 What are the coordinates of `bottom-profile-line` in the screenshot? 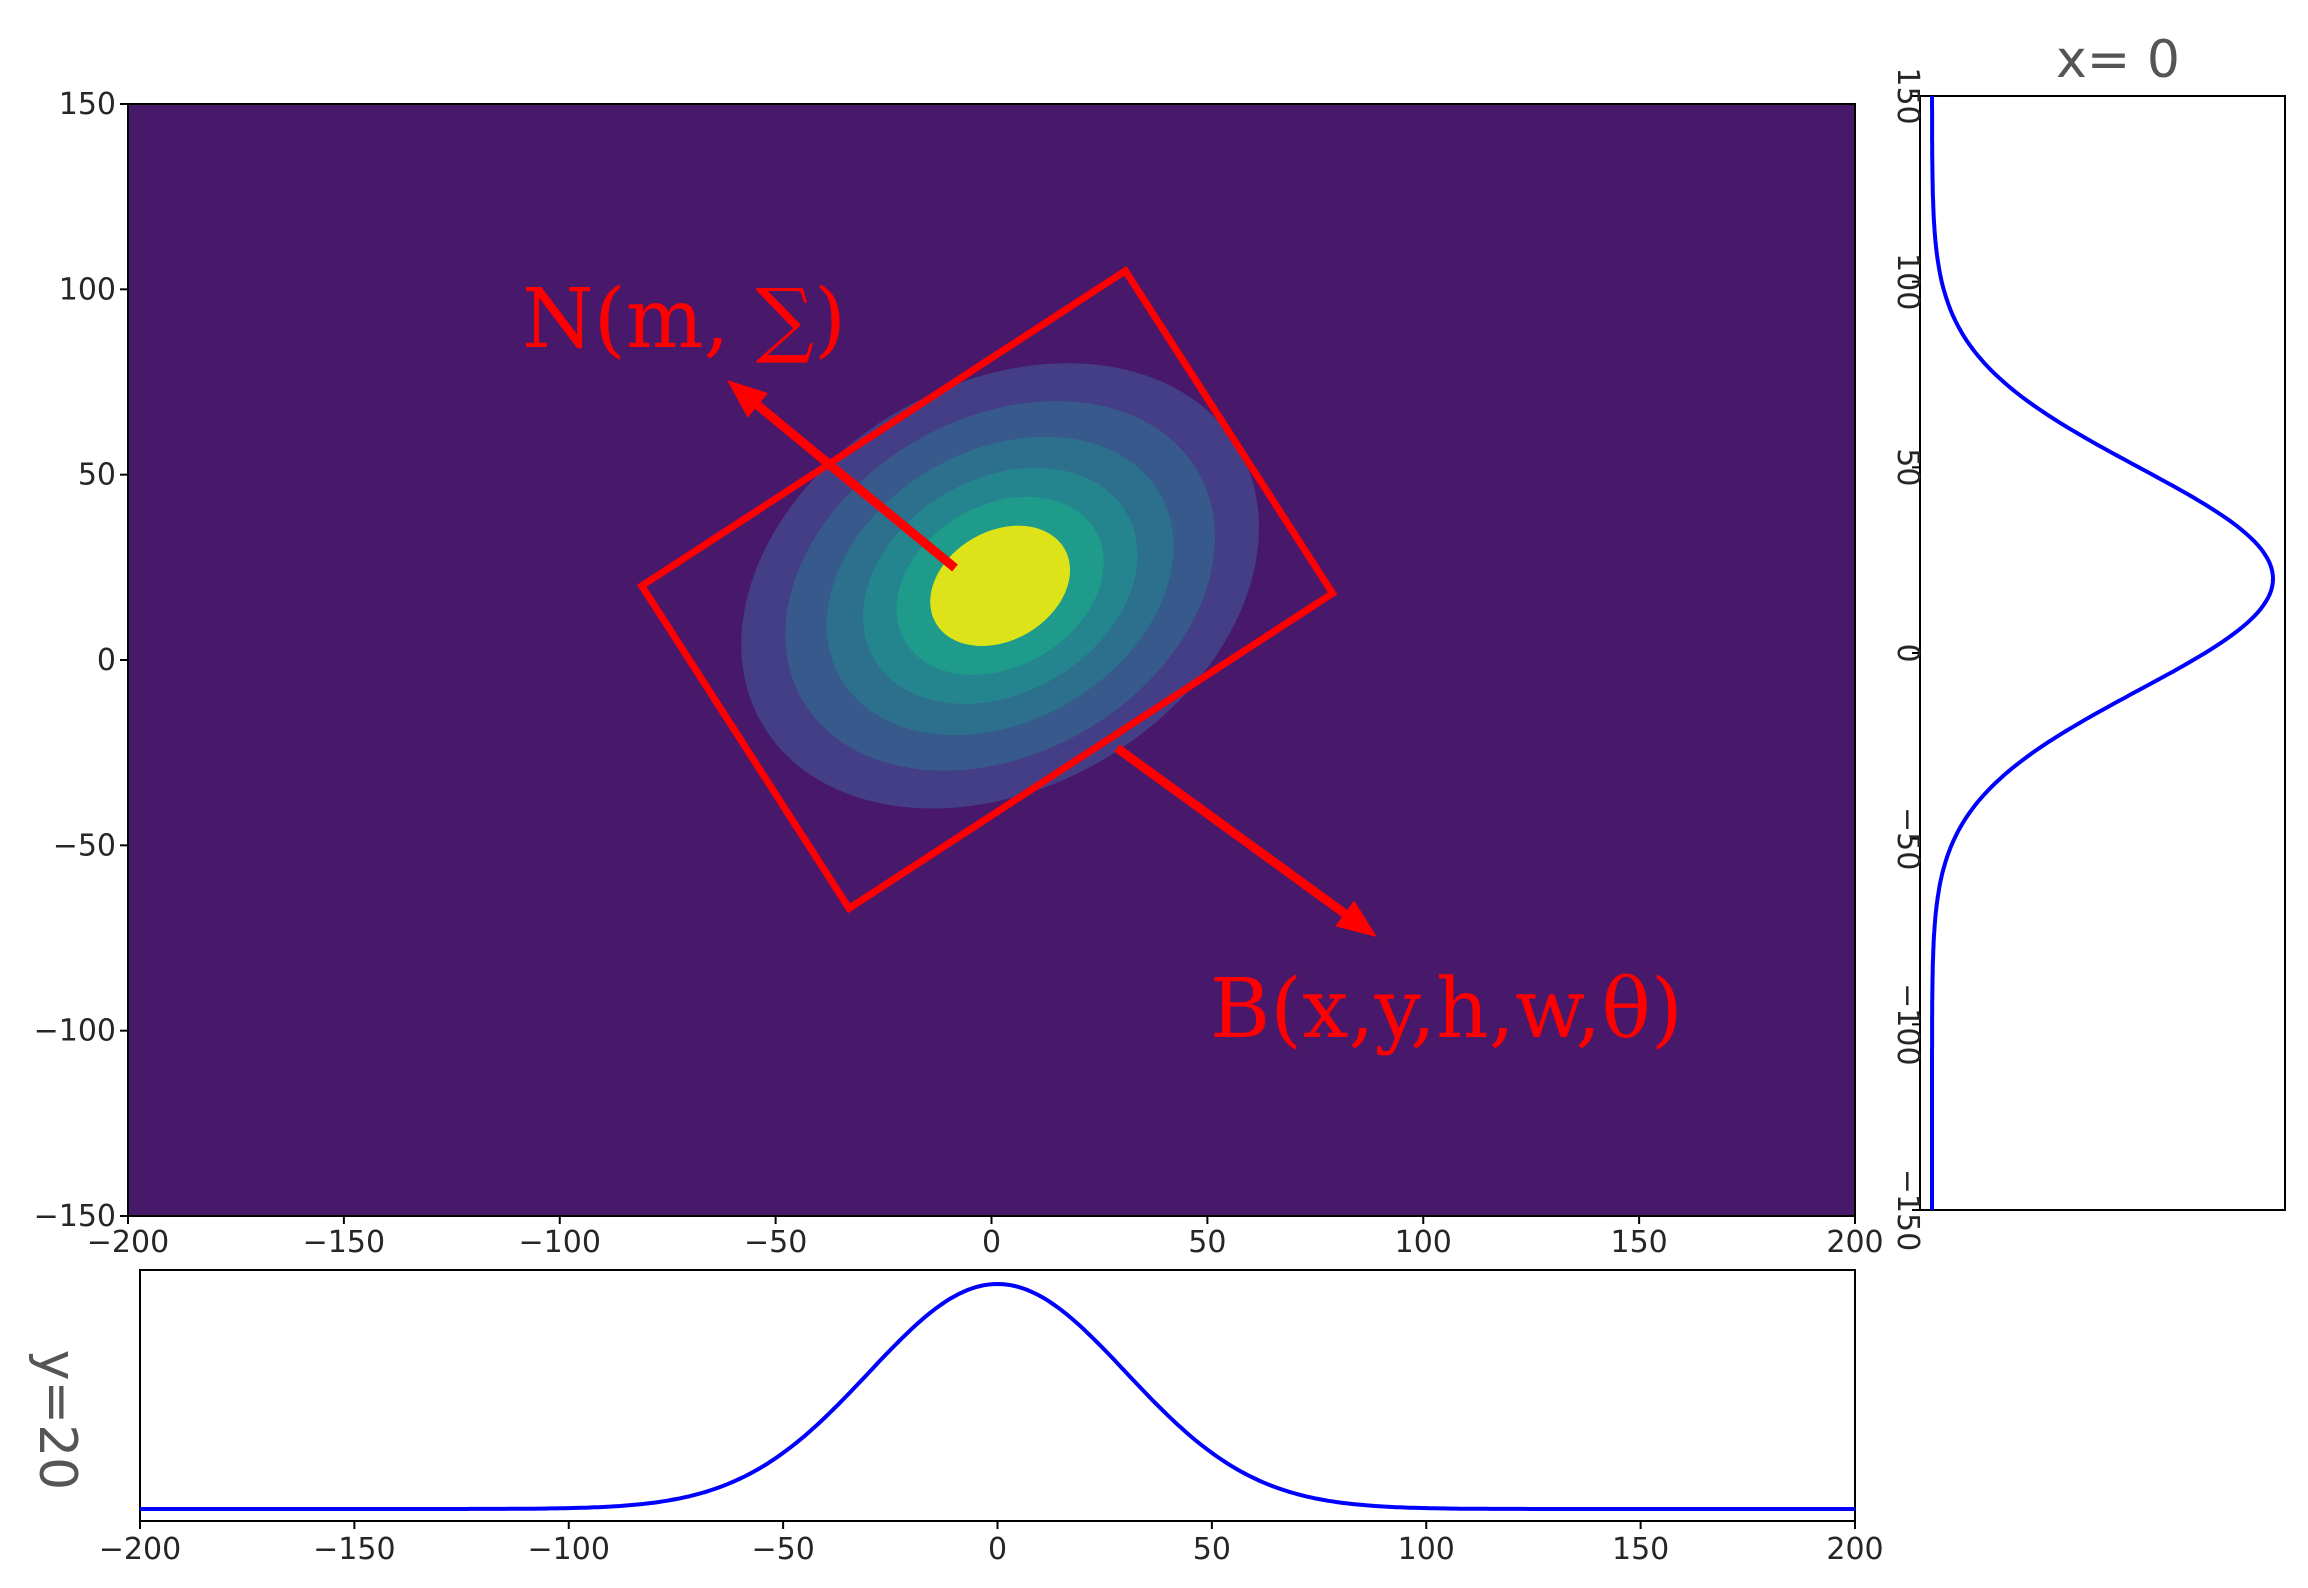 It's located at (997, 1396).